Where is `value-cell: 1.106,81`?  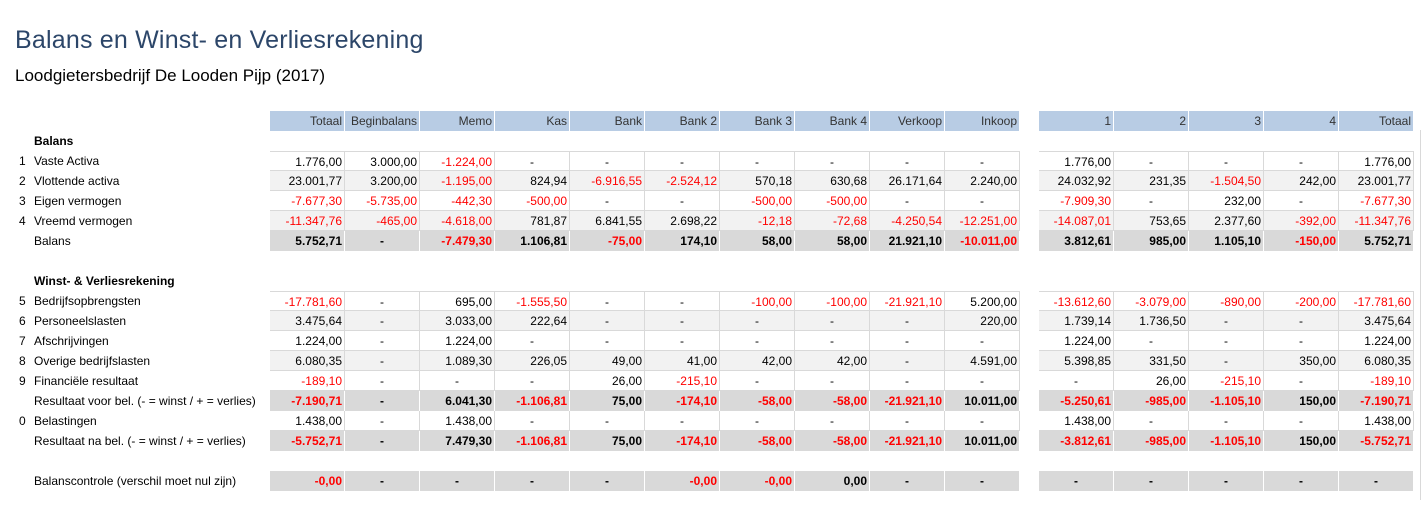 value-cell: 1.106,81 is located at coordinates (532, 241).